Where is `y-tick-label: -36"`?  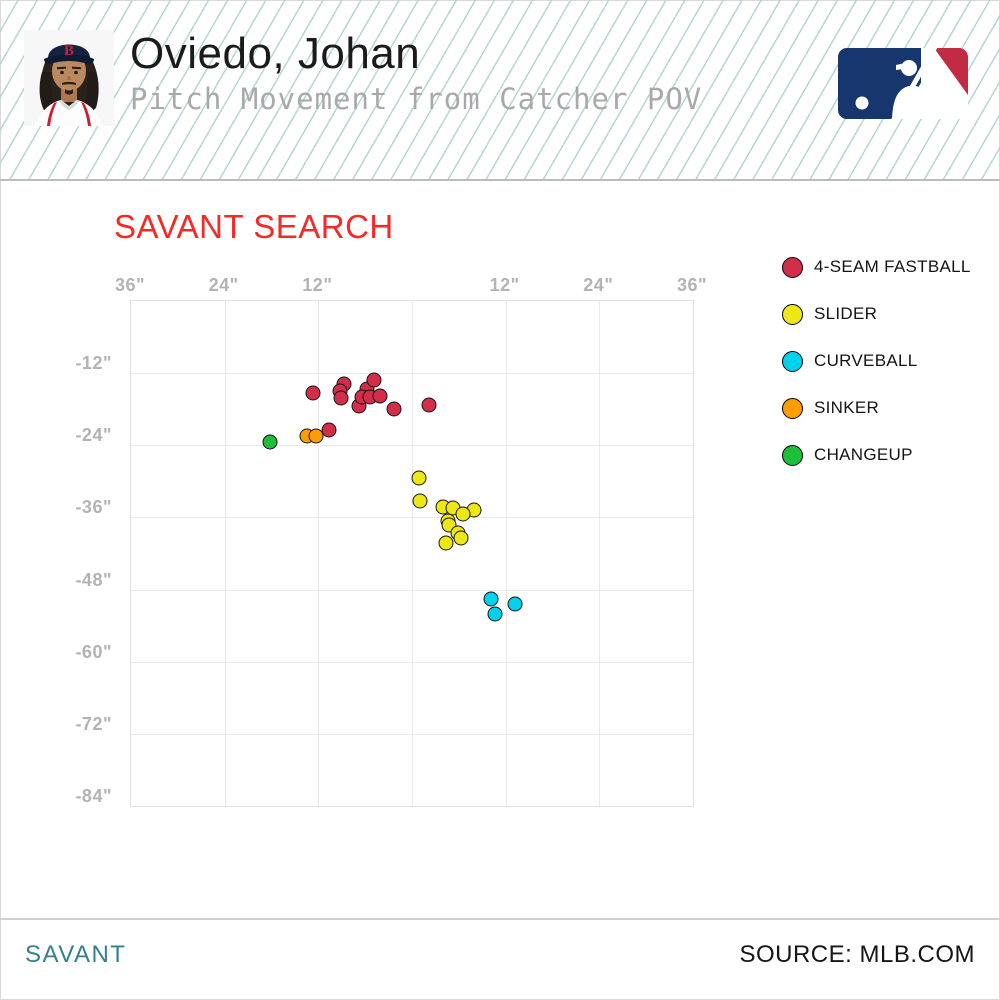 y-tick-label: -36" is located at coordinates (93, 507).